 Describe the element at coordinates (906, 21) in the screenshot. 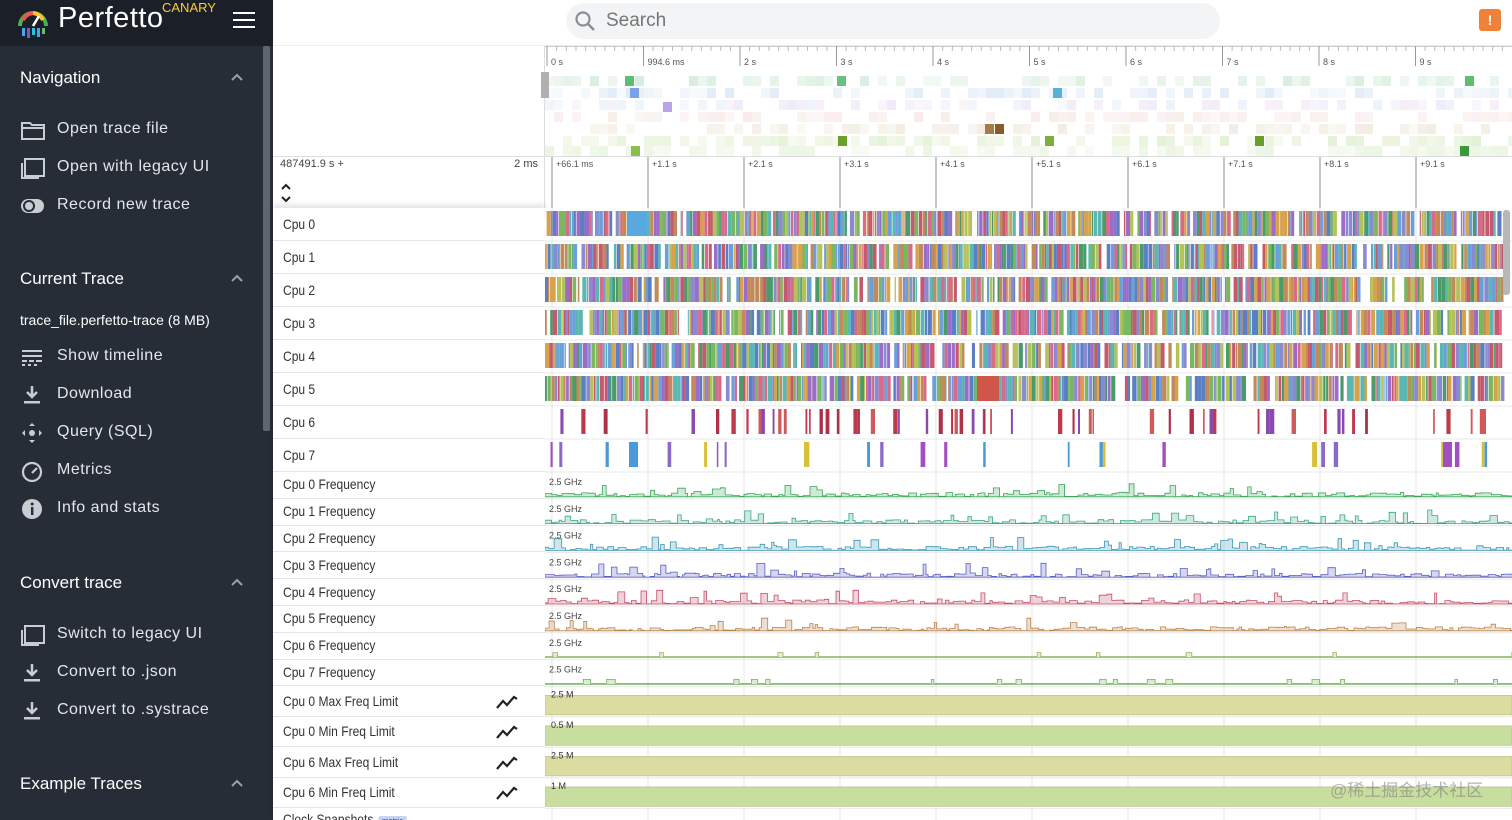

I see `search-input` at that location.